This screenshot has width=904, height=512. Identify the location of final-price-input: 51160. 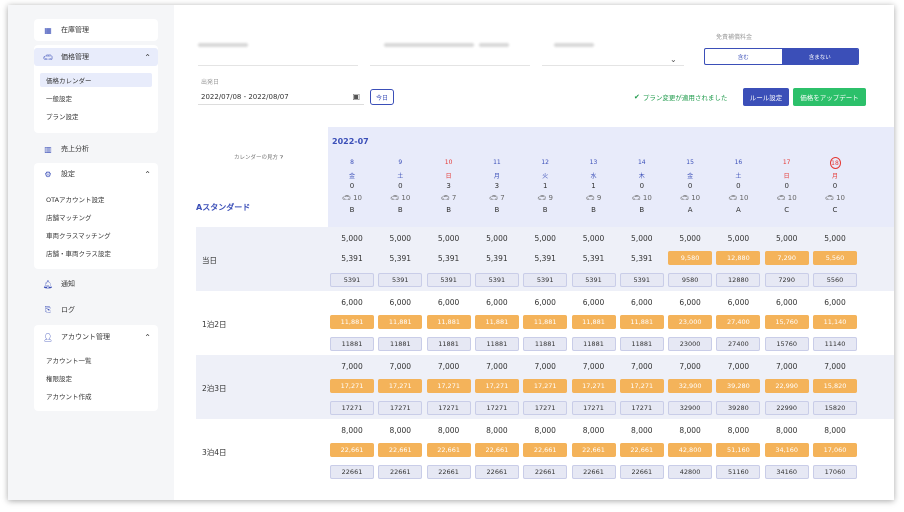
(738, 472).